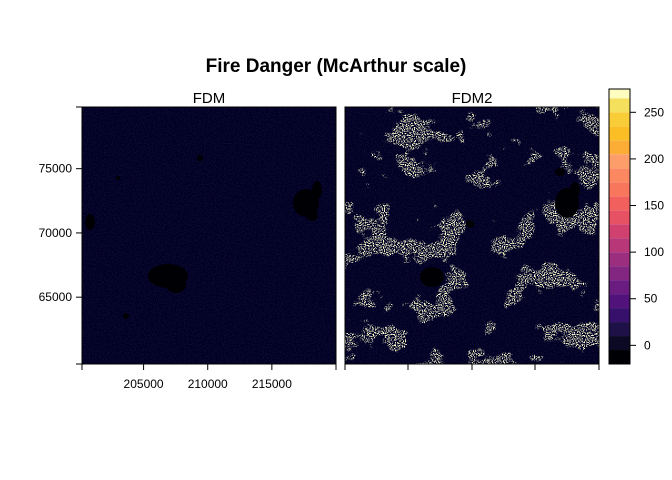  What do you see at coordinates (336, 66) in the screenshot?
I see `chart-title: Fire Danger (McArthur scale)` at bounding box center [336, 66].